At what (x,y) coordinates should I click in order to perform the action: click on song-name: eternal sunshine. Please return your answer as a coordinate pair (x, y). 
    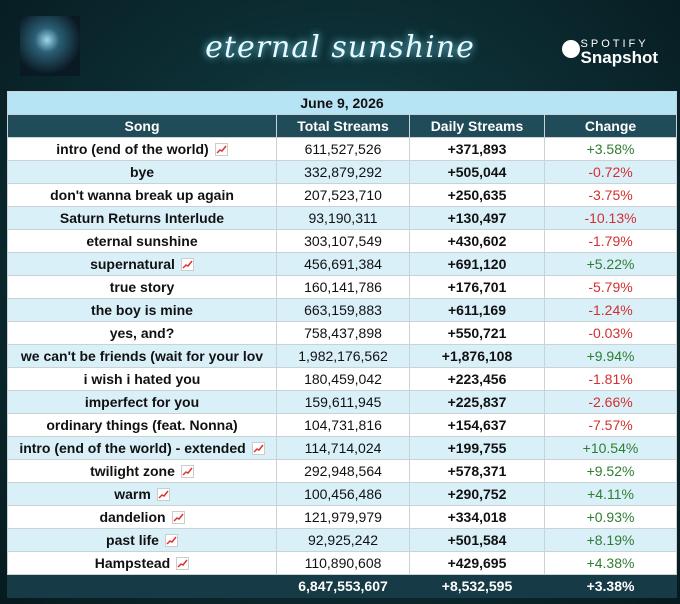
    Looking at the image, I should click on (142, 241).